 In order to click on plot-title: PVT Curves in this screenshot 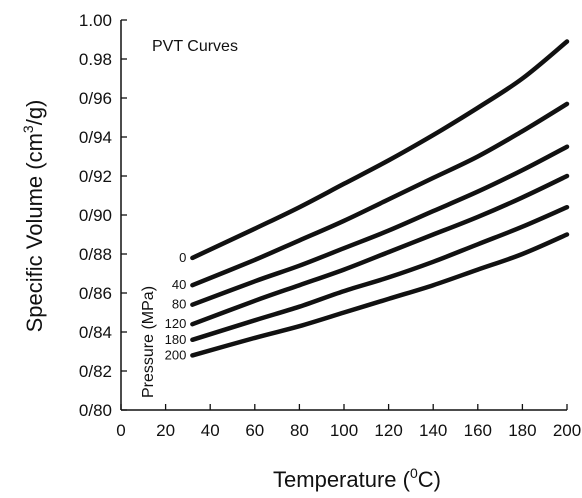, I will do `click(195, 46)`.